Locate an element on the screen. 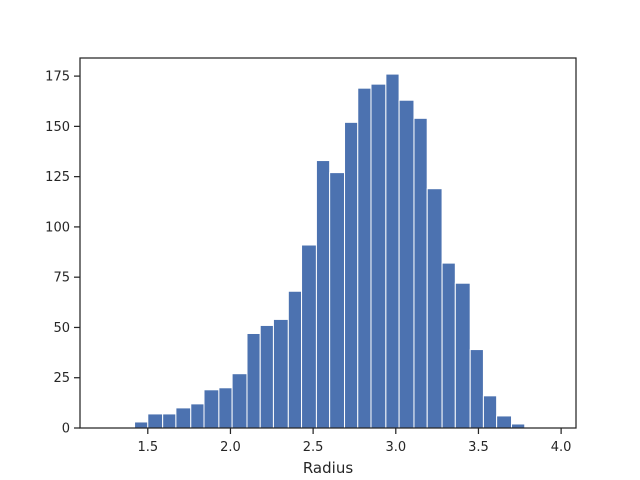  y-tick-label: 150 is located at coordinates (57, 127).